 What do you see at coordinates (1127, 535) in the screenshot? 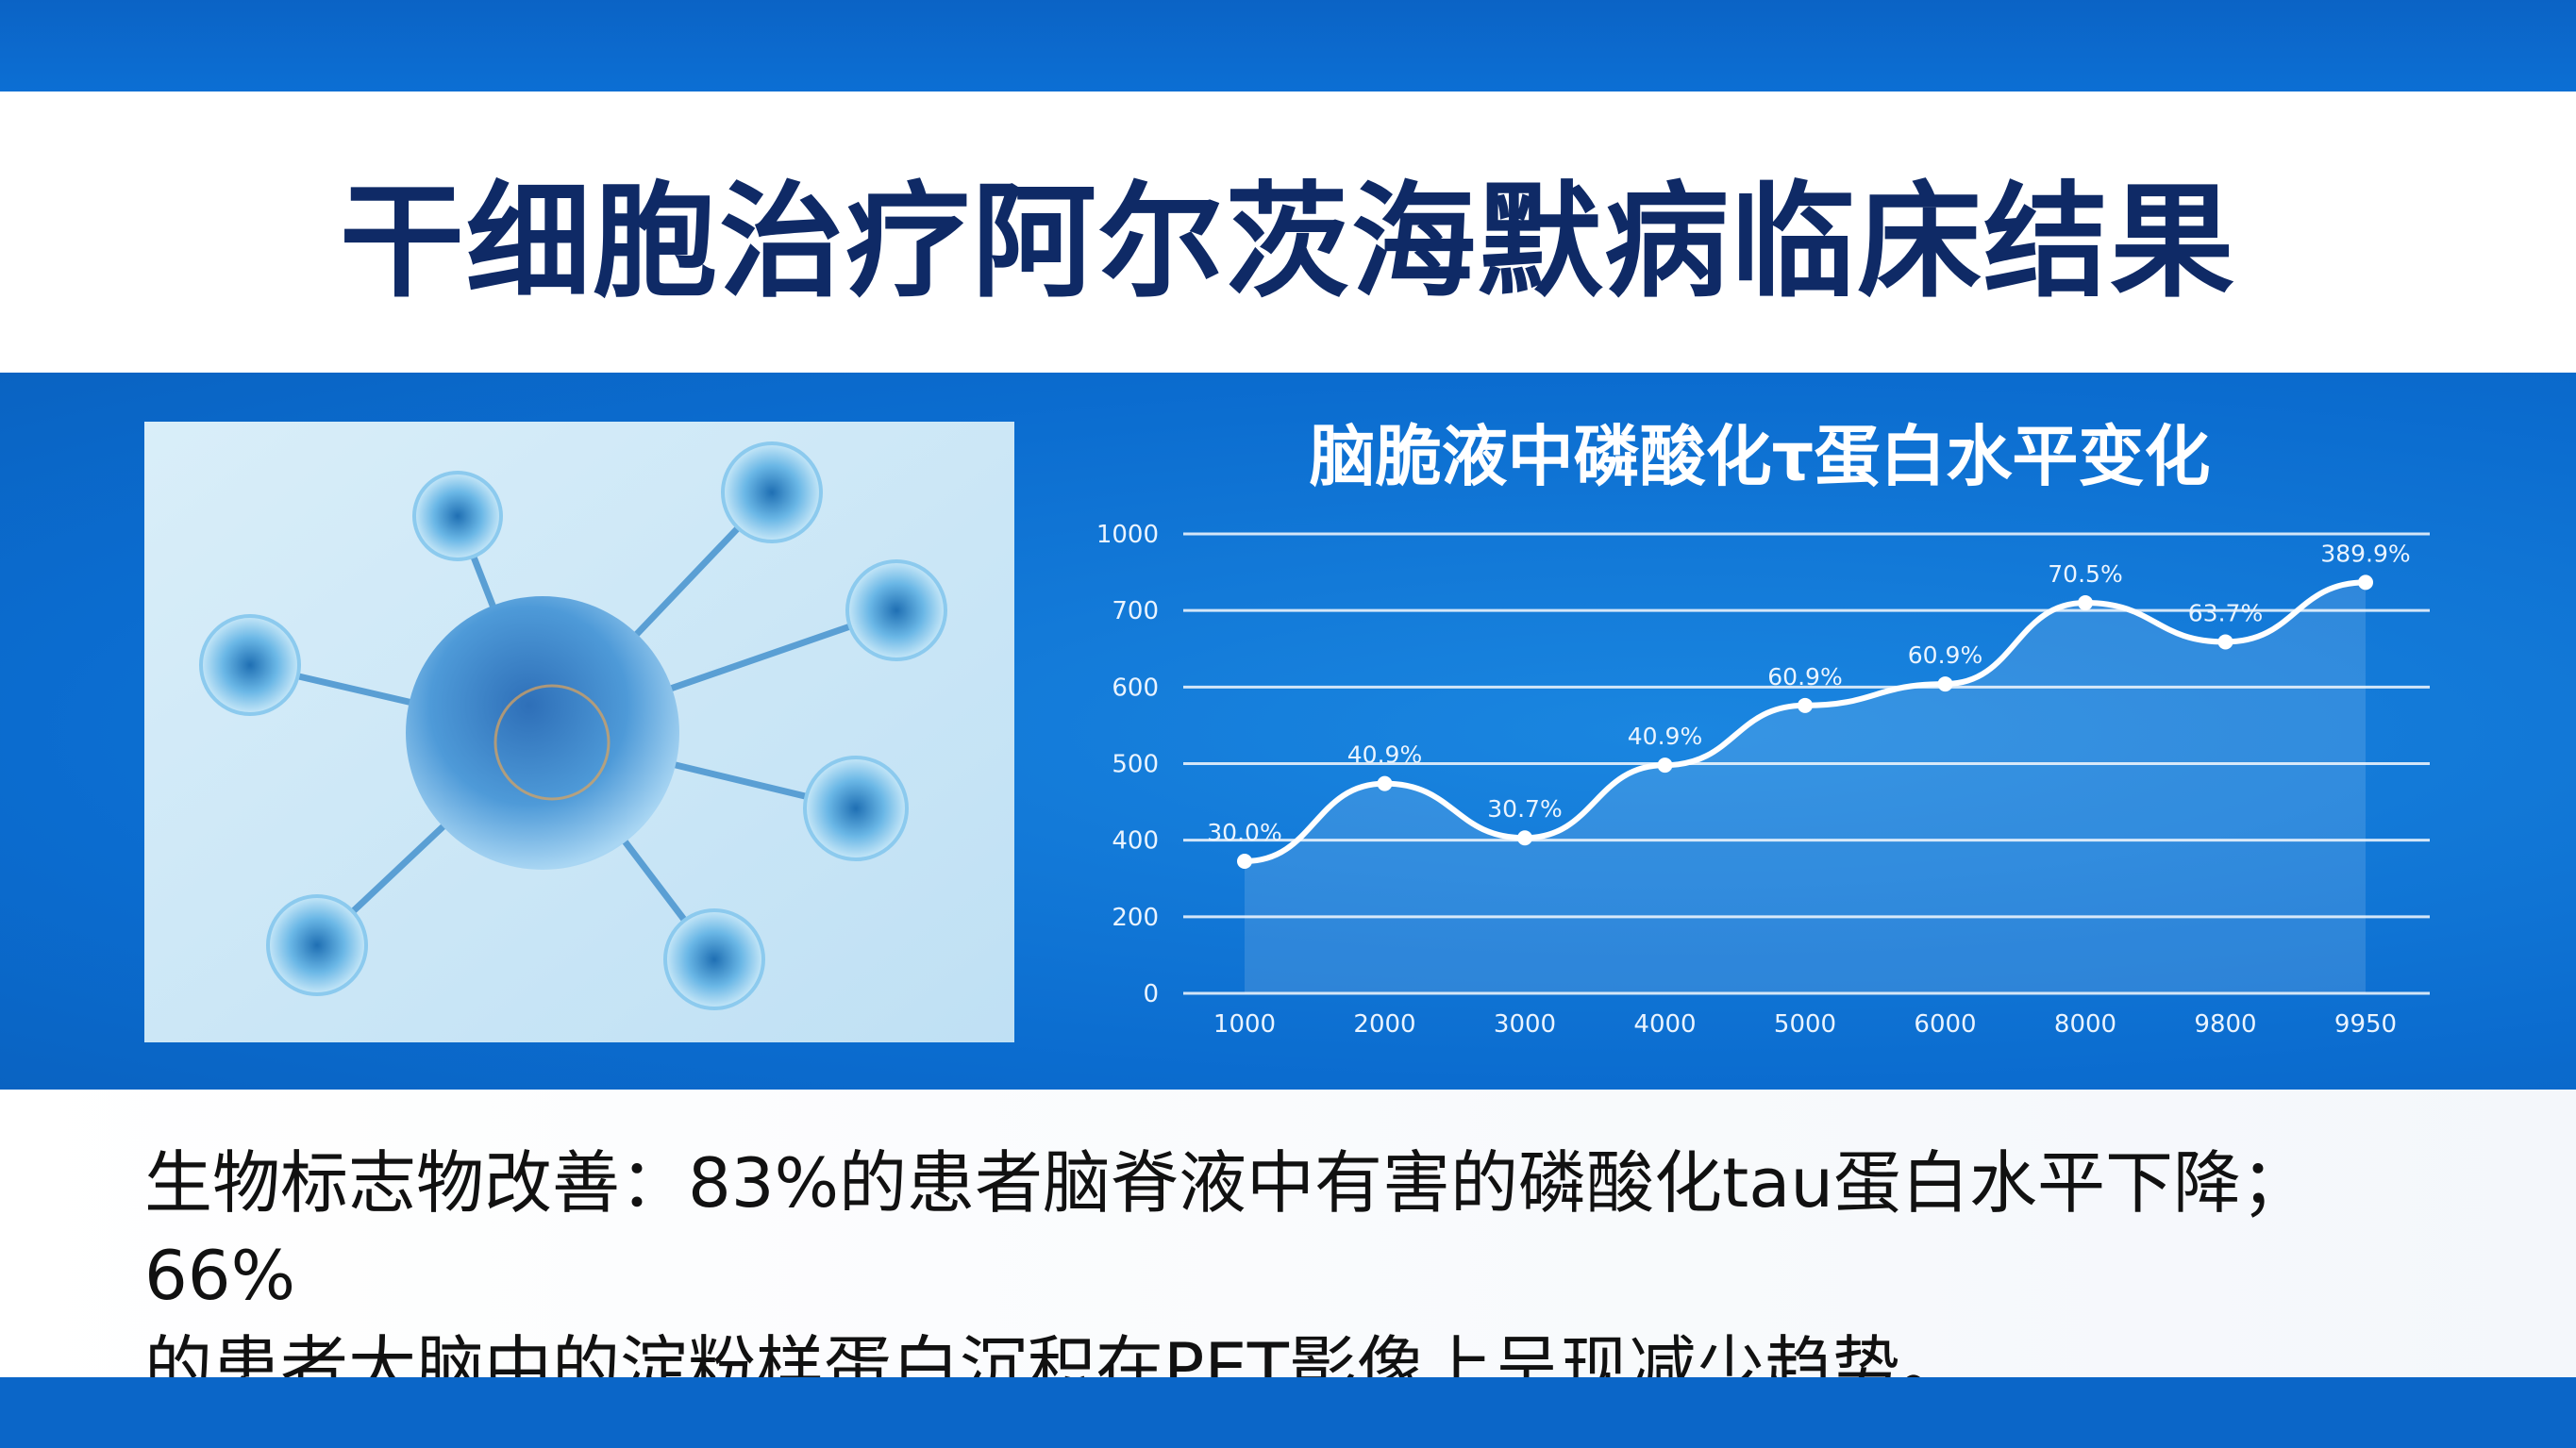
I see `y-tick-label: 1000` at bounding box center [1127, 535].